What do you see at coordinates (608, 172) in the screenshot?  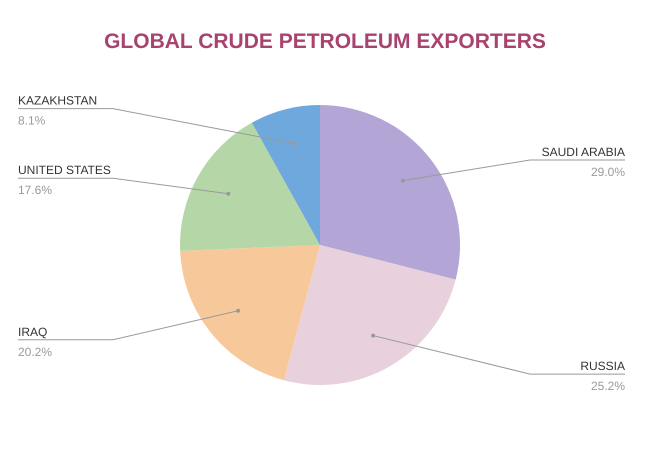 I see `data-label: 29.0%` at bounding box center [608, 172].